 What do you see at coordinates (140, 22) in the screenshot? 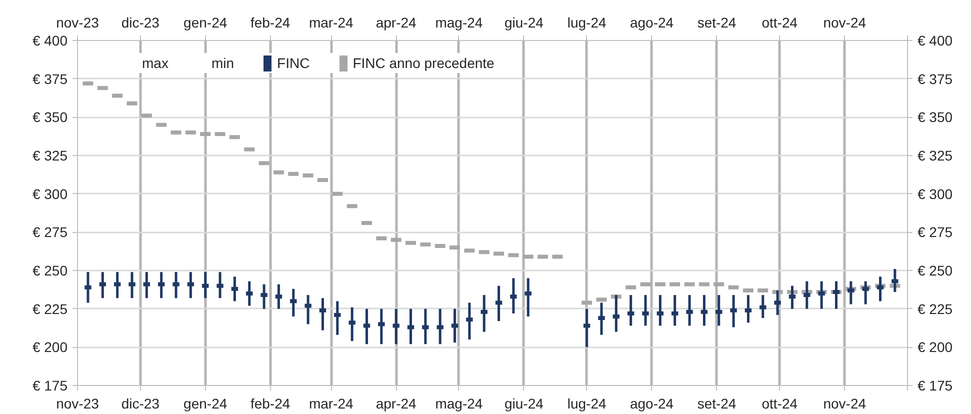
I see `x-tick-label: dic-23` at bounding box center [140, 22].